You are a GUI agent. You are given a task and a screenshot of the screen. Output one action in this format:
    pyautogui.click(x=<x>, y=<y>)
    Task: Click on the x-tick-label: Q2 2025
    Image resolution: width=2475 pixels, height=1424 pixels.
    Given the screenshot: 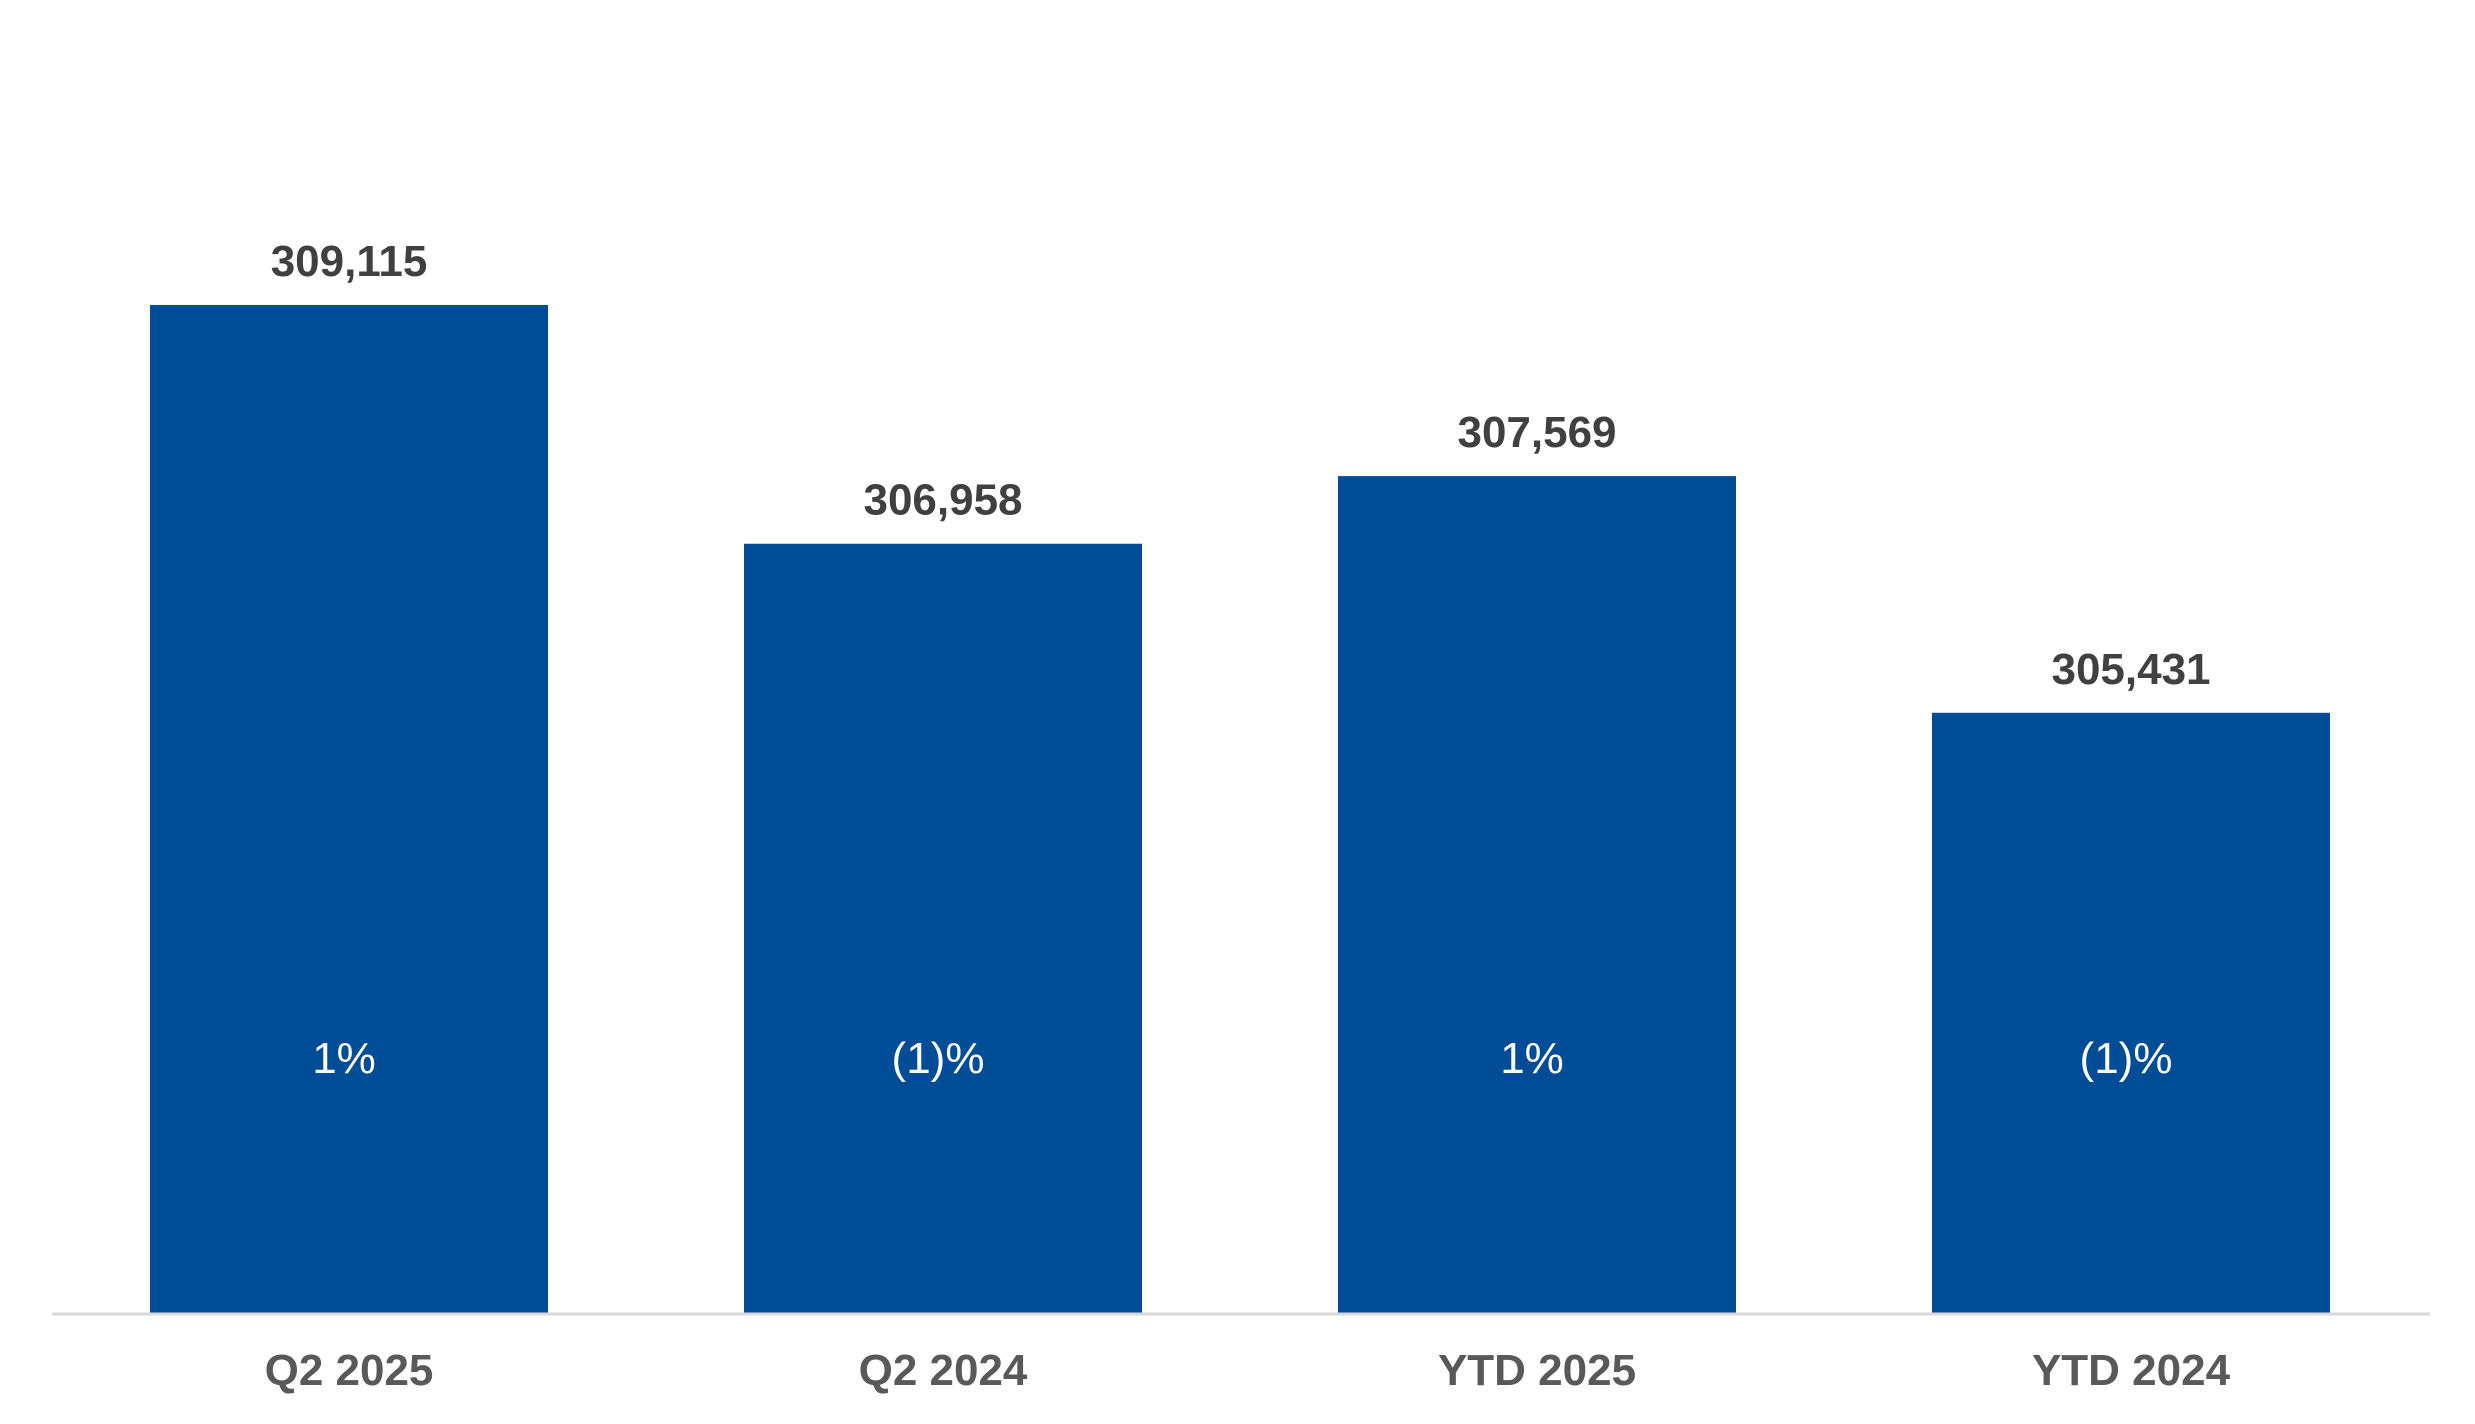 What is the action you would take?
    pyautogui.click(x=349, y=1370)
    